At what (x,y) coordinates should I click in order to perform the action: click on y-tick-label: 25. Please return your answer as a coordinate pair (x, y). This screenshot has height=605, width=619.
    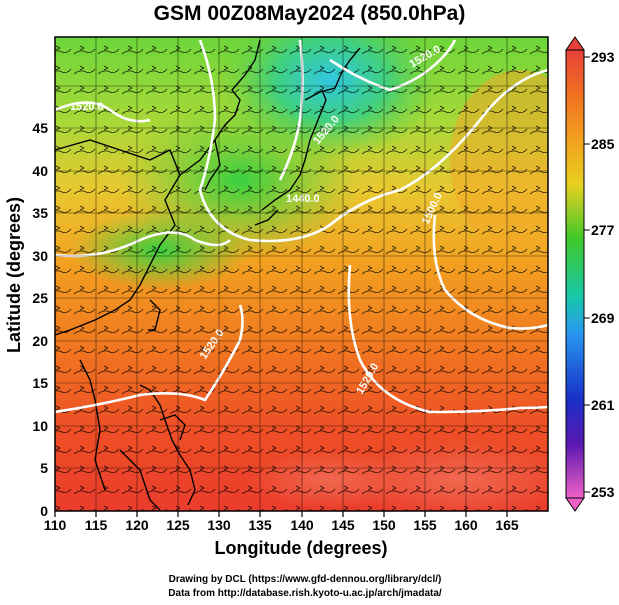
    Looking at the image, I should click on (40, 298).